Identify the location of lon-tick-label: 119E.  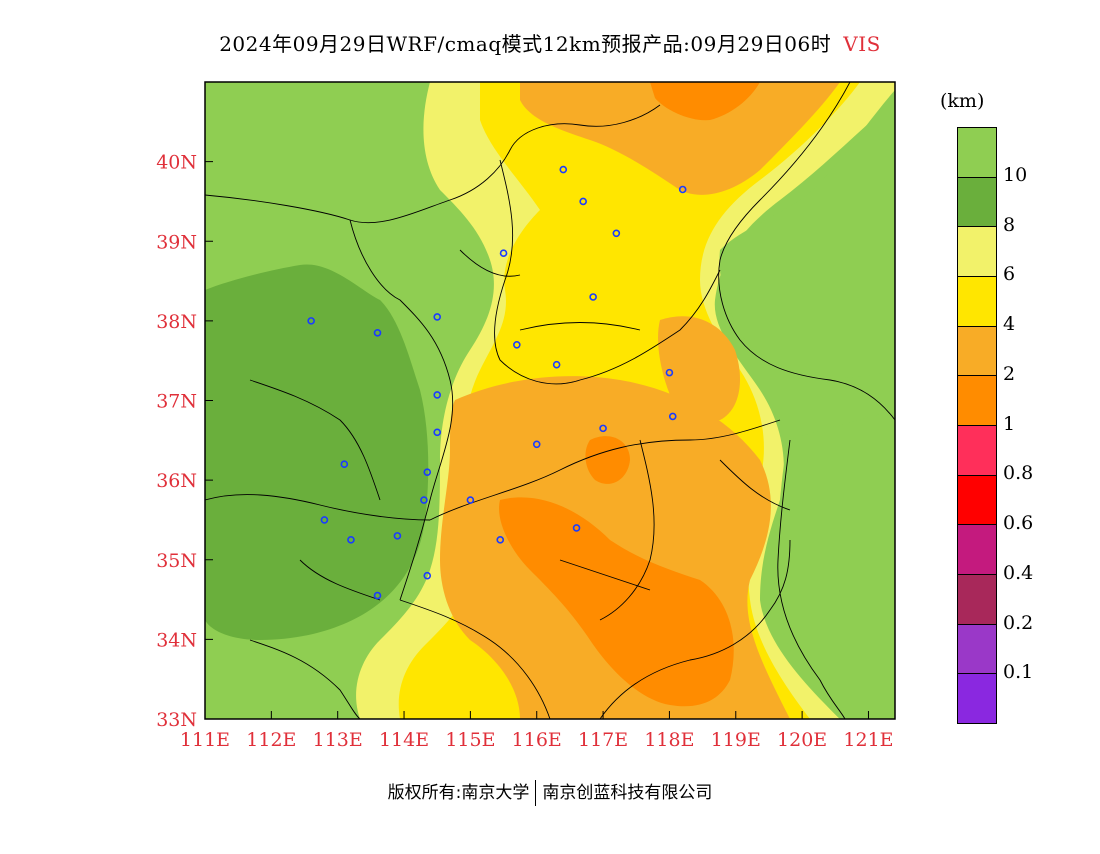
(736, 740).